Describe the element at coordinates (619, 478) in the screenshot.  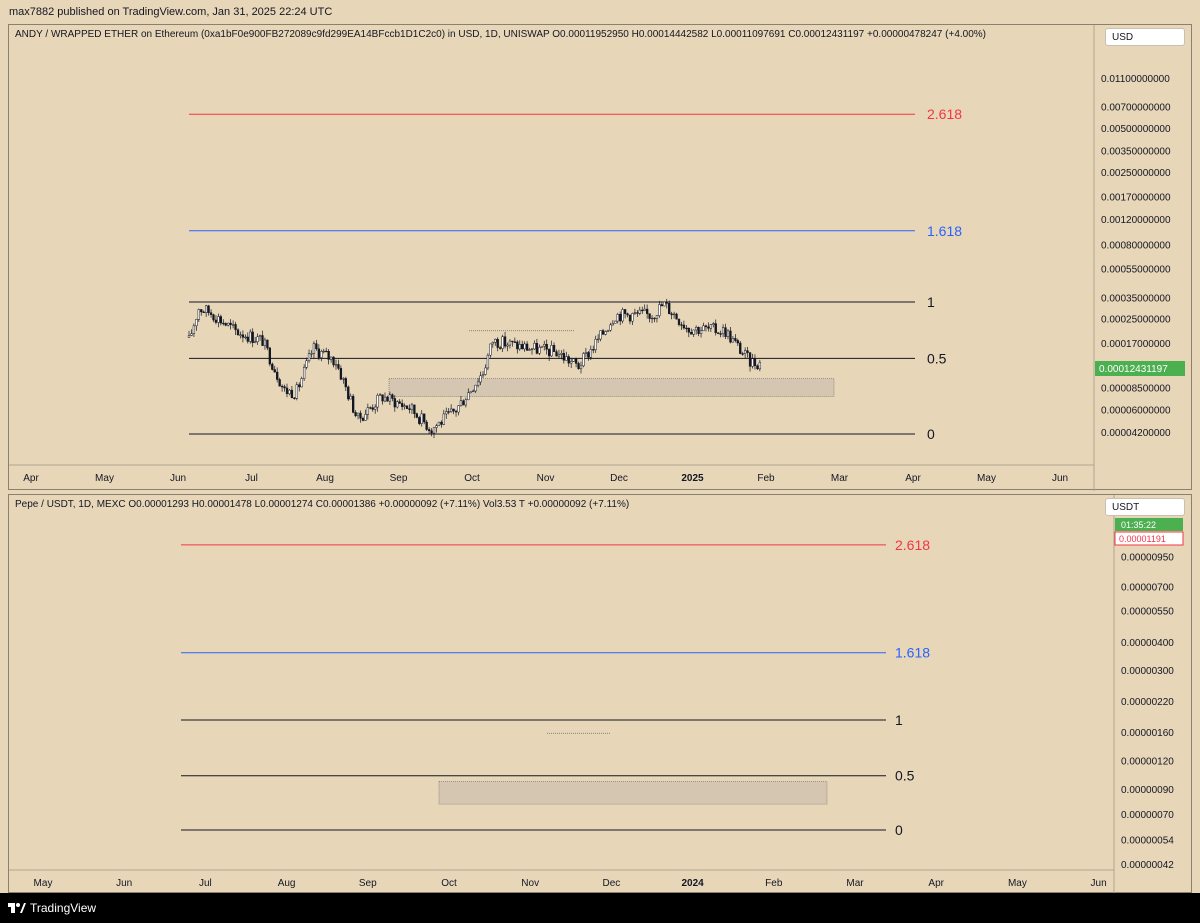
I see `x-tick-label: Dec` at that location.